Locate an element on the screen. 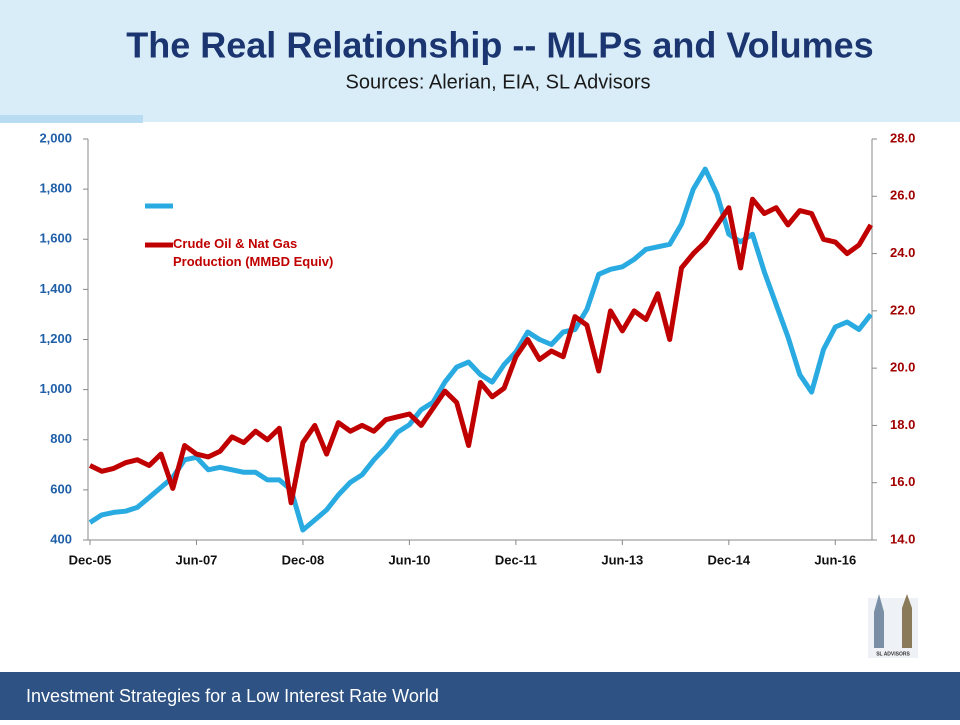 This screenshot has width=960, height=725. y-tick-label: 1,400 is located at coordinates (55, 288).